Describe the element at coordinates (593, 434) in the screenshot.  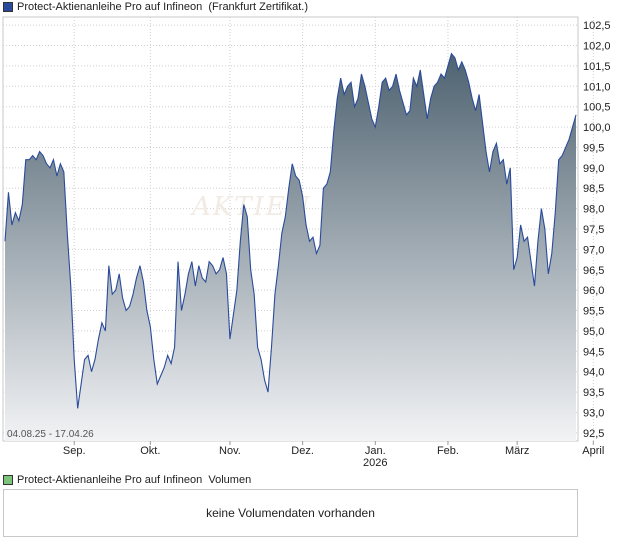
I see `y-tick-label: 92,5` at that location.